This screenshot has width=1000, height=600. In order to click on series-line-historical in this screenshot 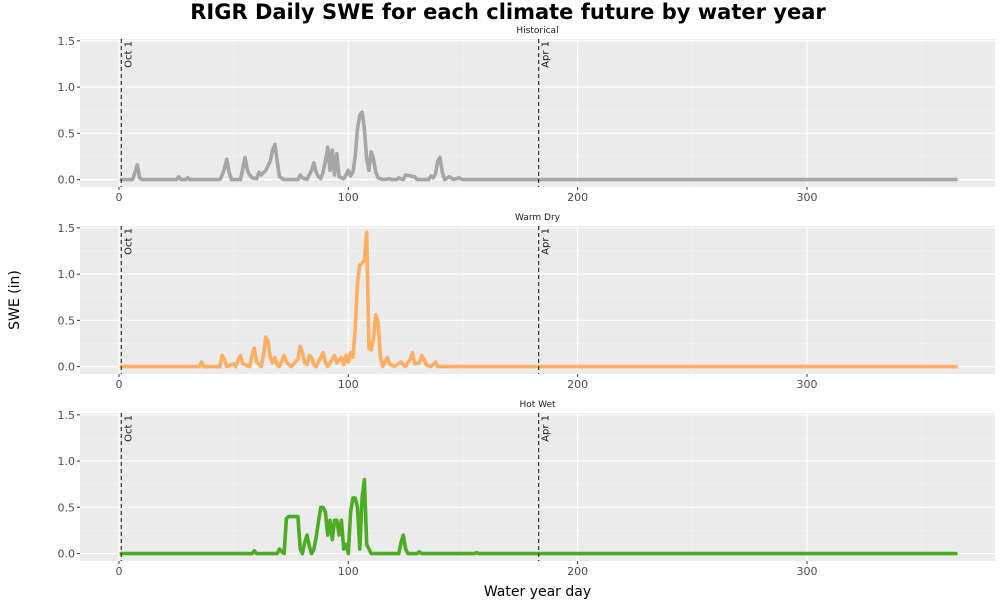, I will do `click(538, 146)`.